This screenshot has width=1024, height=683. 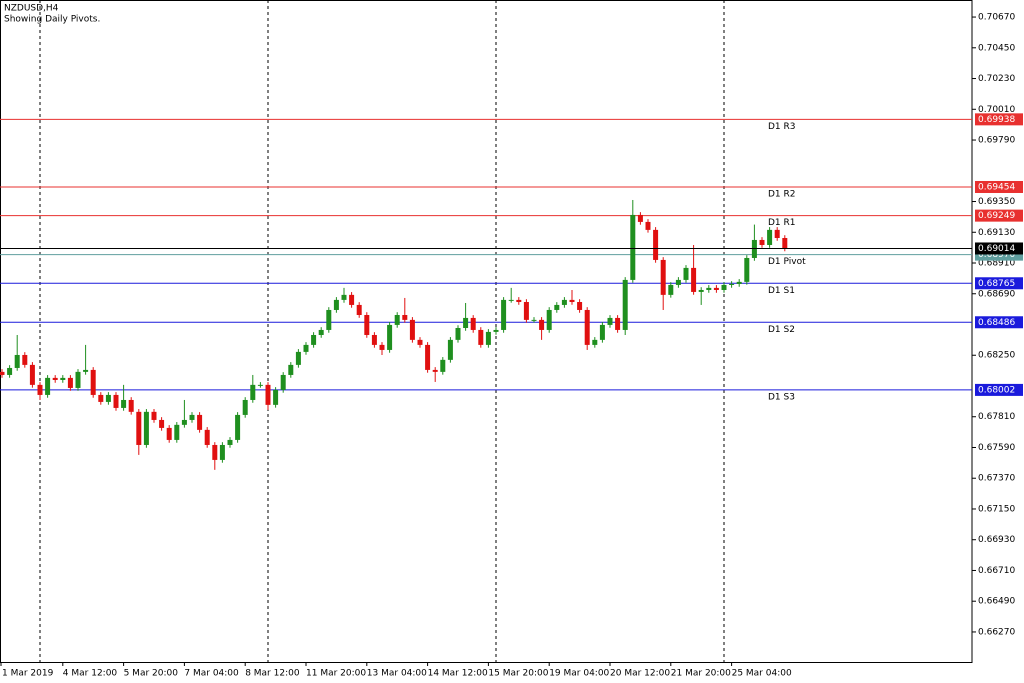 What do you see at coordinates (999, 248) in the screenshot?
I see `last-price-box` at bounding box center [999, 248].